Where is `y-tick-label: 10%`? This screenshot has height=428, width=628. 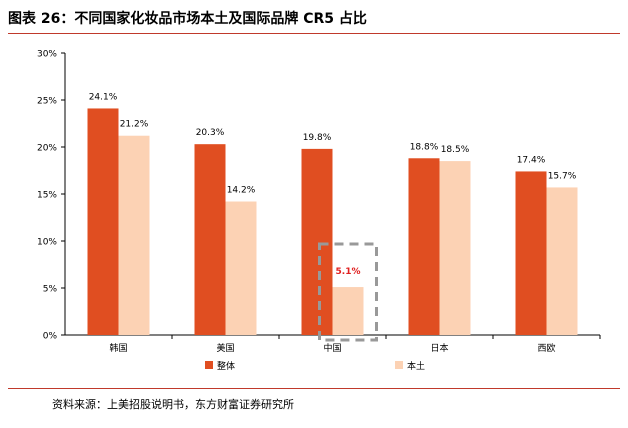
y-tick-label: 10% is located at coordinates (47, 243).